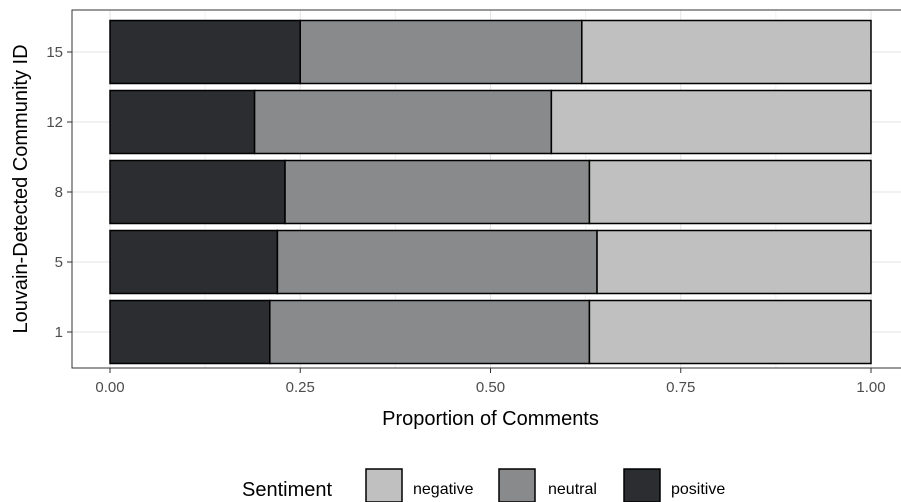  I want to click on legend-label-negative: negative, so click(443, 489).